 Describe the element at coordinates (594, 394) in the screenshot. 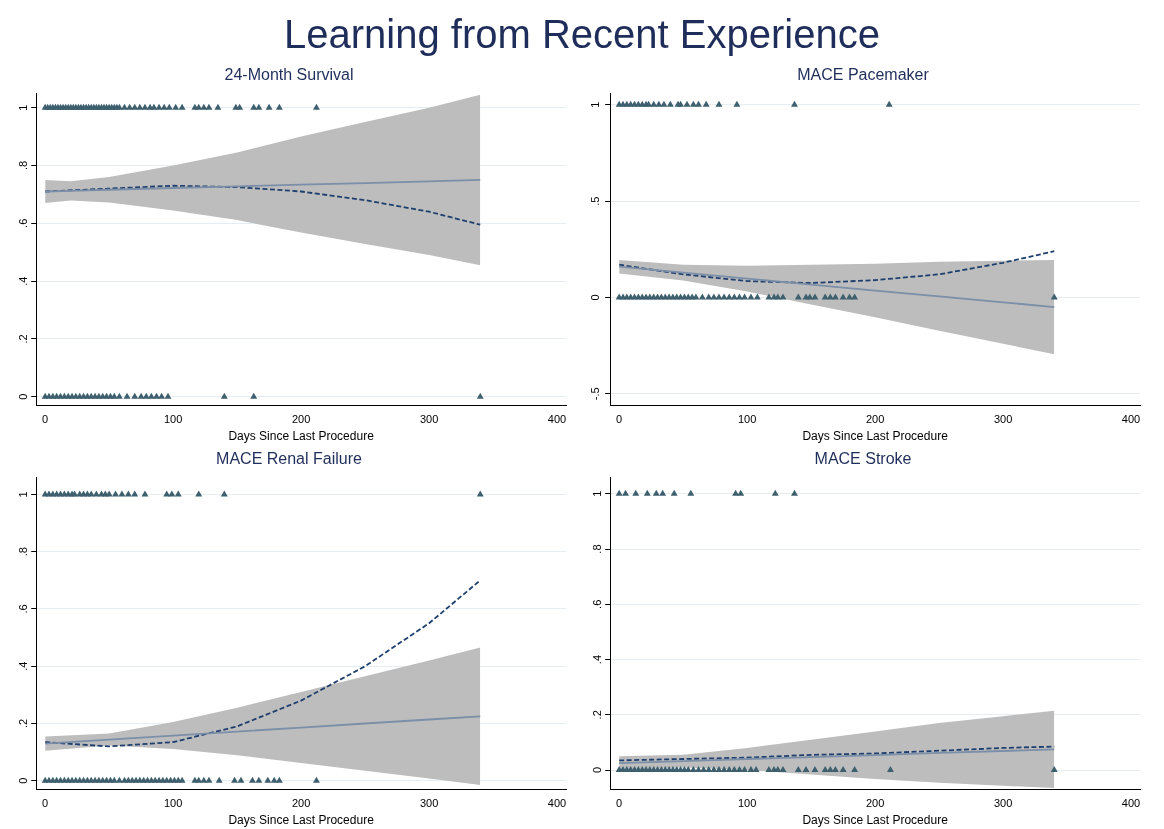

I see `y-tick-label: -.5` at that location.